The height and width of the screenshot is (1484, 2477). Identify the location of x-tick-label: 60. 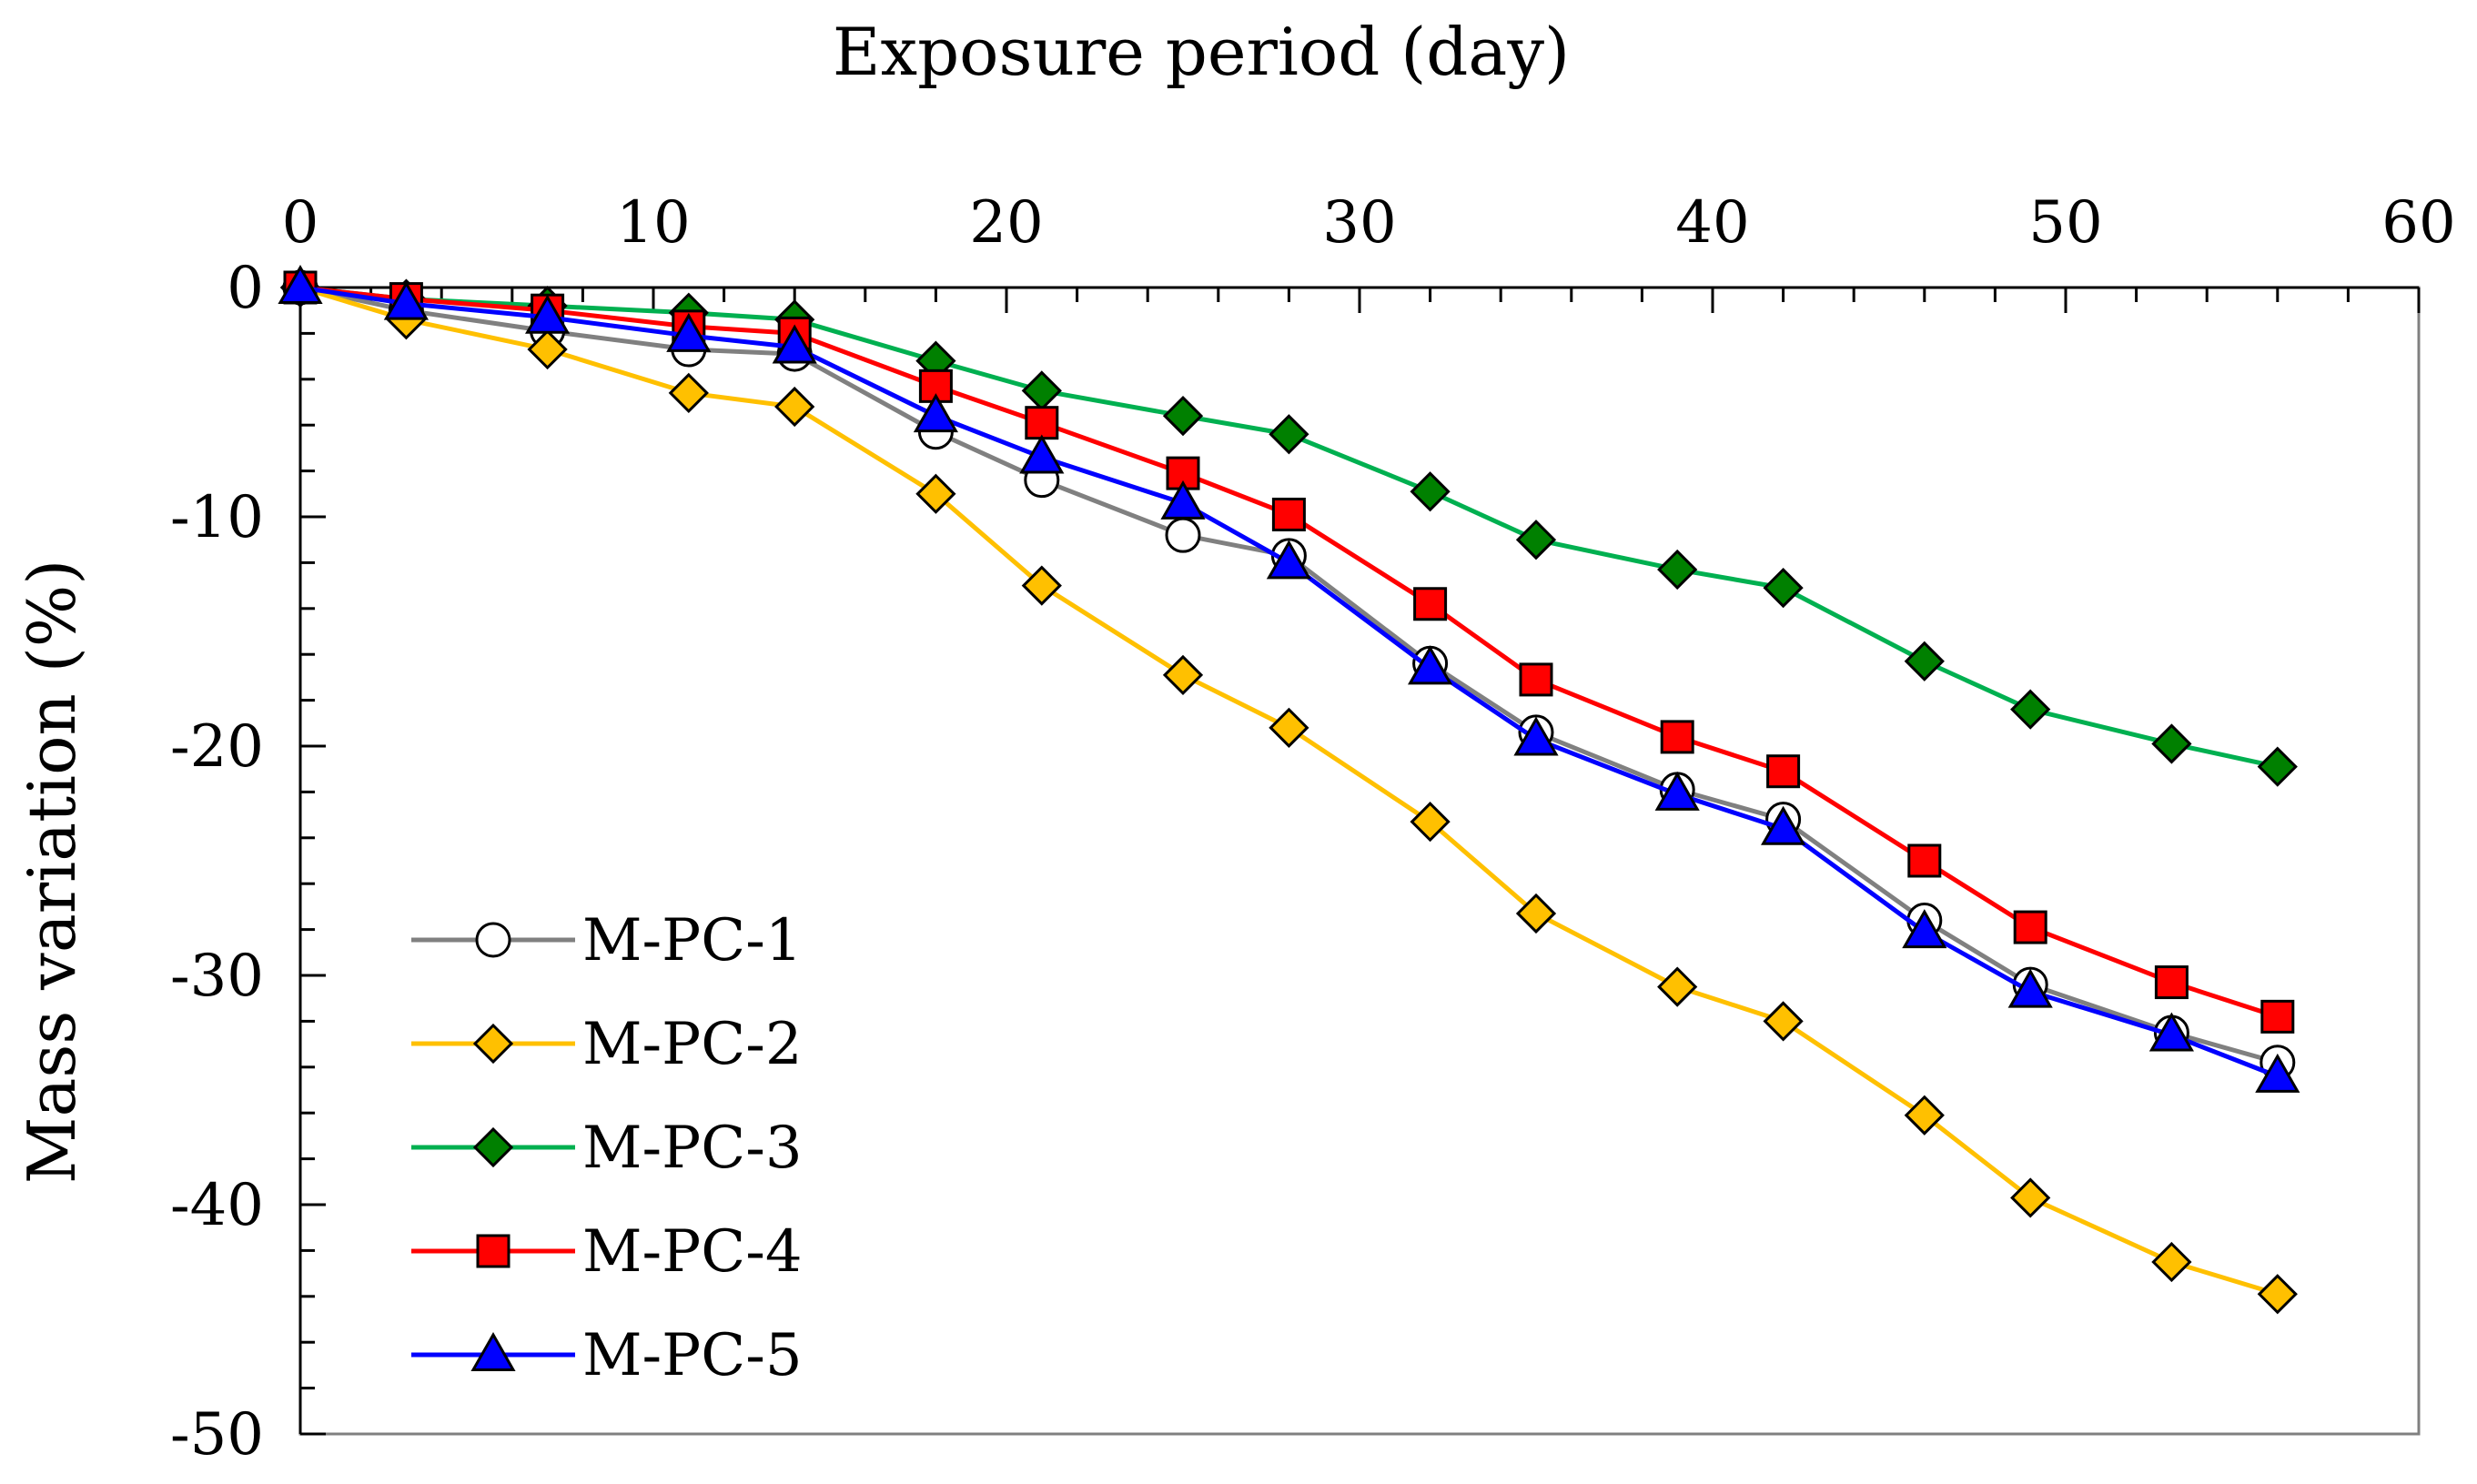
(2418, 223).